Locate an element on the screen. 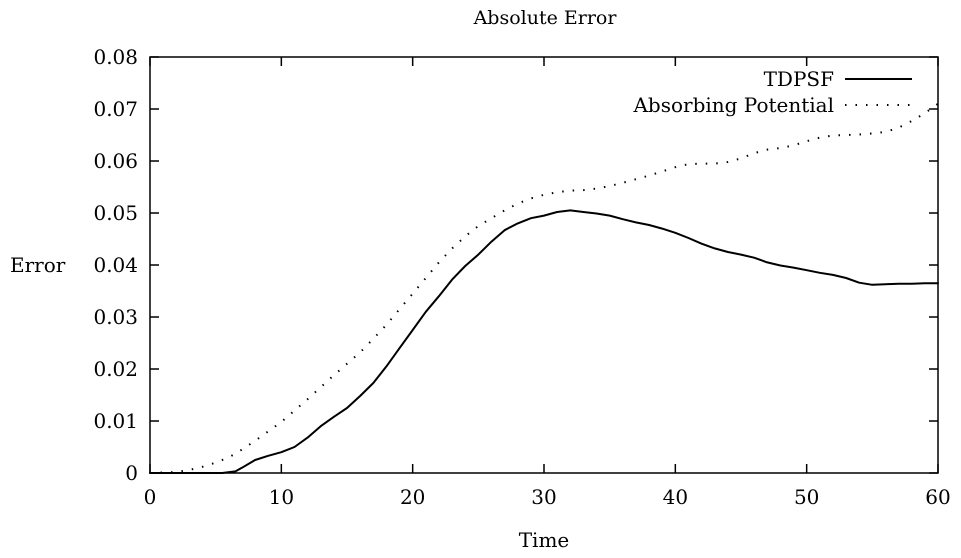 This screenshot has height=558, width=961. y-tick-label: 0.08 is located at coordinates (115, 57).